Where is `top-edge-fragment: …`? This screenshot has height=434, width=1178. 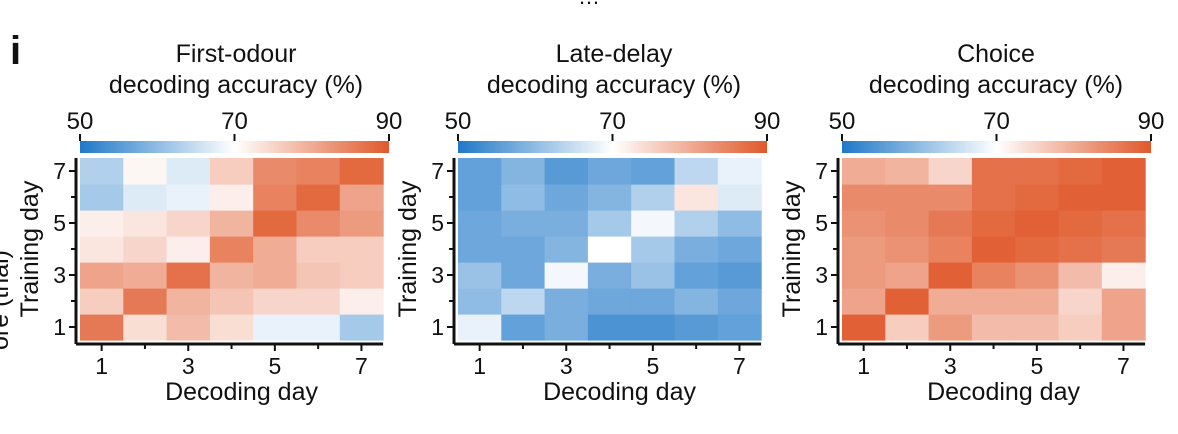
top-edge-fragment: … is located at coordinates (589, 4).